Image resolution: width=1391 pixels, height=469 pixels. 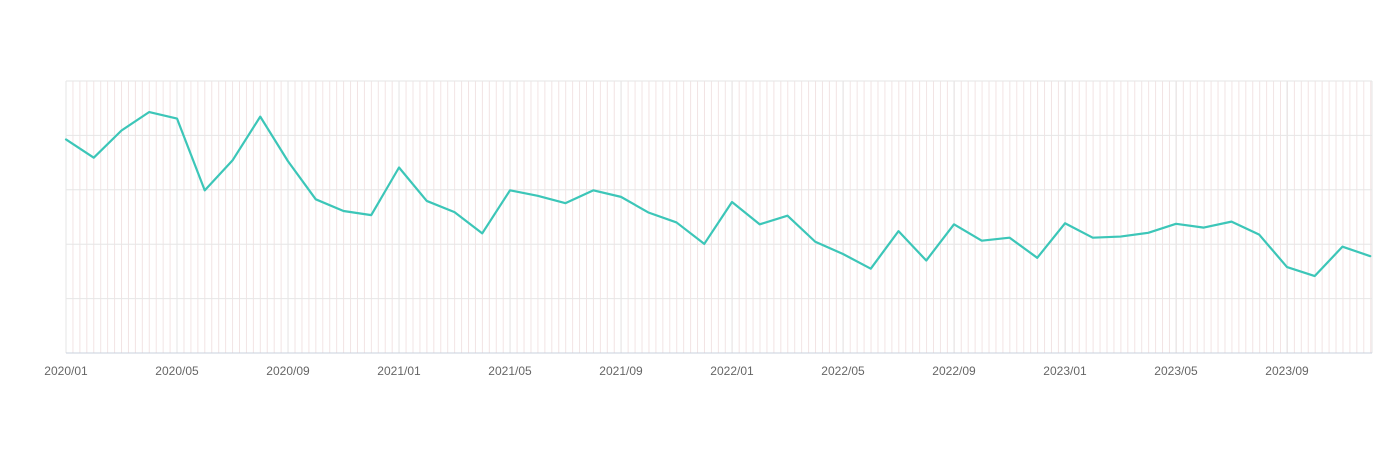 I want to click on x-tick-label: 2023/05, so click(x=1176, y=371).